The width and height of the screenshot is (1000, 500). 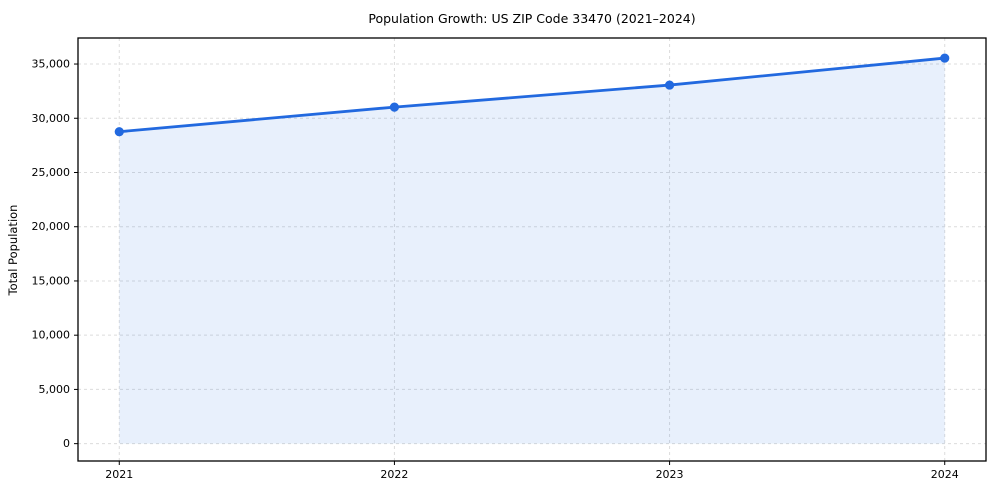 What do you see at coordinates (51, 118) in the screenshot?
I see `y-tick-label: 30,000` at bounding box center [51, 118].